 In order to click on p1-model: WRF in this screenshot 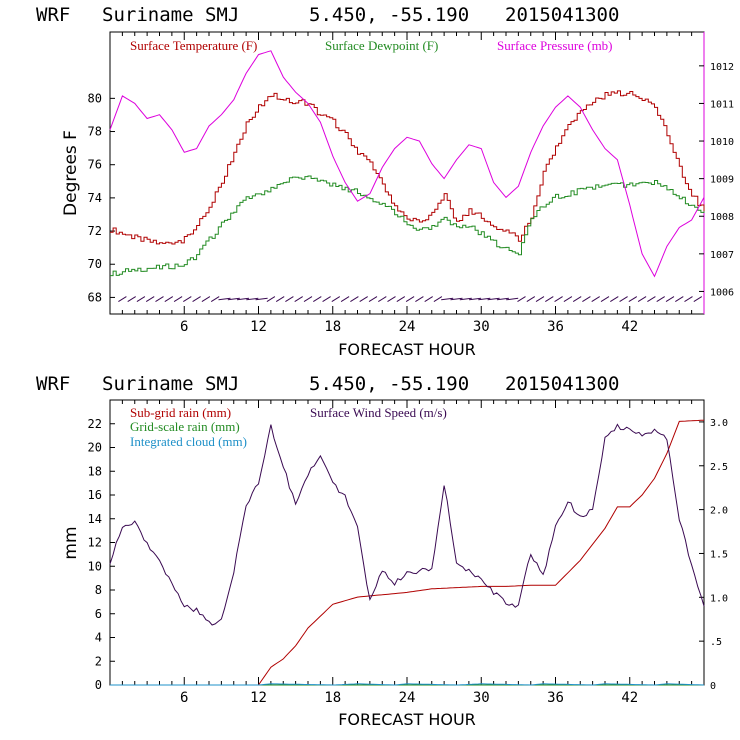, I will do `click(53, 15)`.